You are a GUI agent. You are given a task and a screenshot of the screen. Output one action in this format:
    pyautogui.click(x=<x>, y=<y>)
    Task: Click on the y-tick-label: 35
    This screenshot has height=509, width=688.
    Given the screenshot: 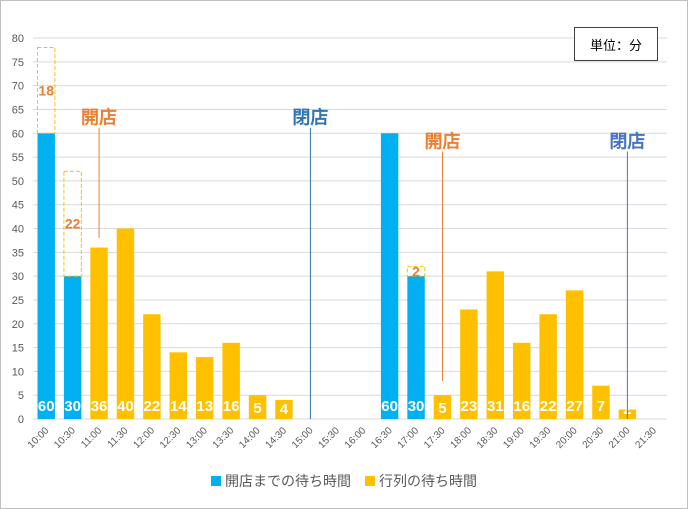 What is the action you would take?
    pyautogui.click(x=18, y=253)
    